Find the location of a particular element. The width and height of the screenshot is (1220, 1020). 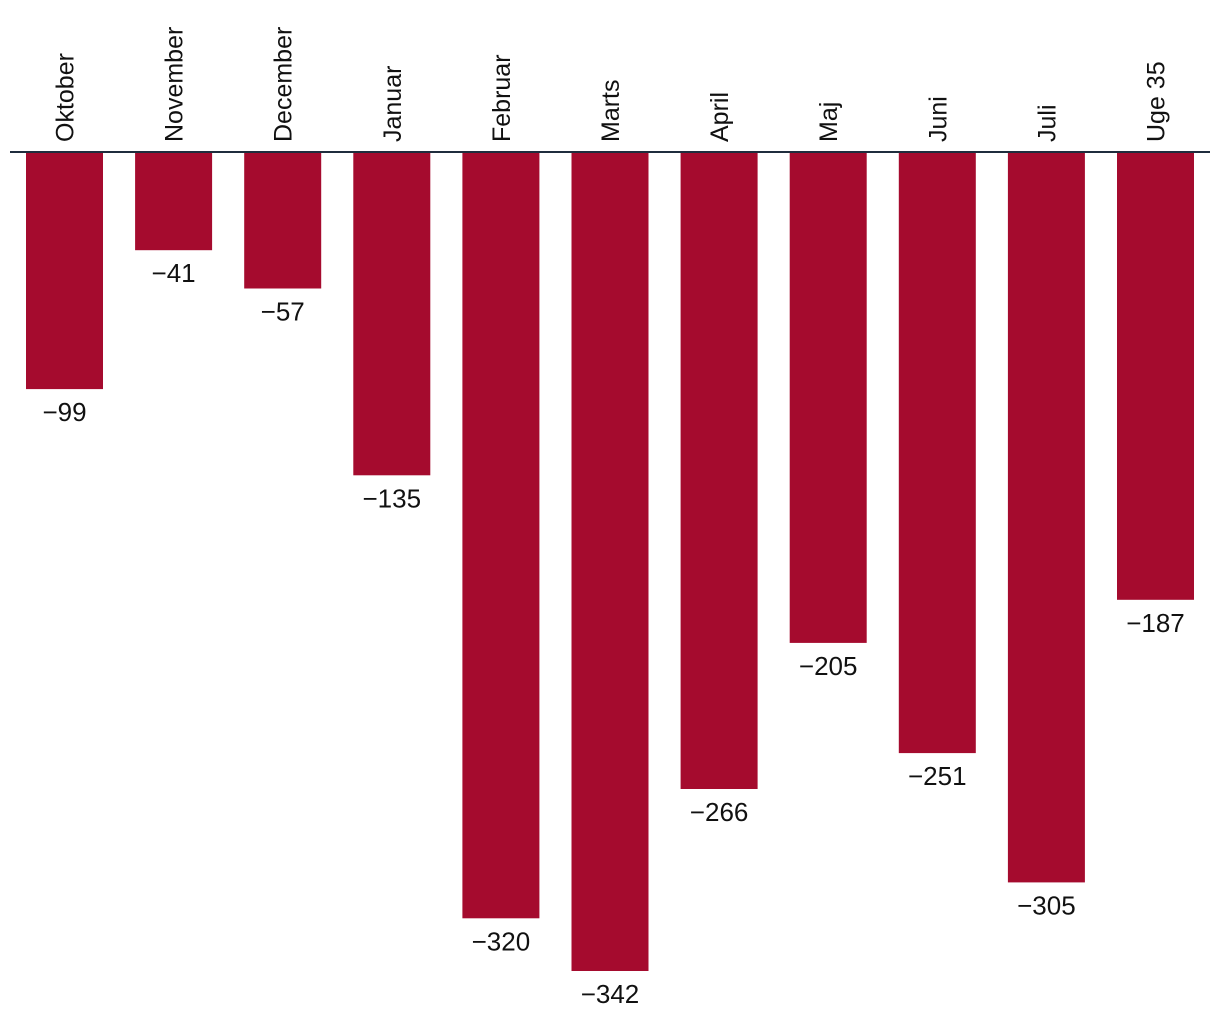

category-label-juni: Juni is located at coordinates (938, 119).